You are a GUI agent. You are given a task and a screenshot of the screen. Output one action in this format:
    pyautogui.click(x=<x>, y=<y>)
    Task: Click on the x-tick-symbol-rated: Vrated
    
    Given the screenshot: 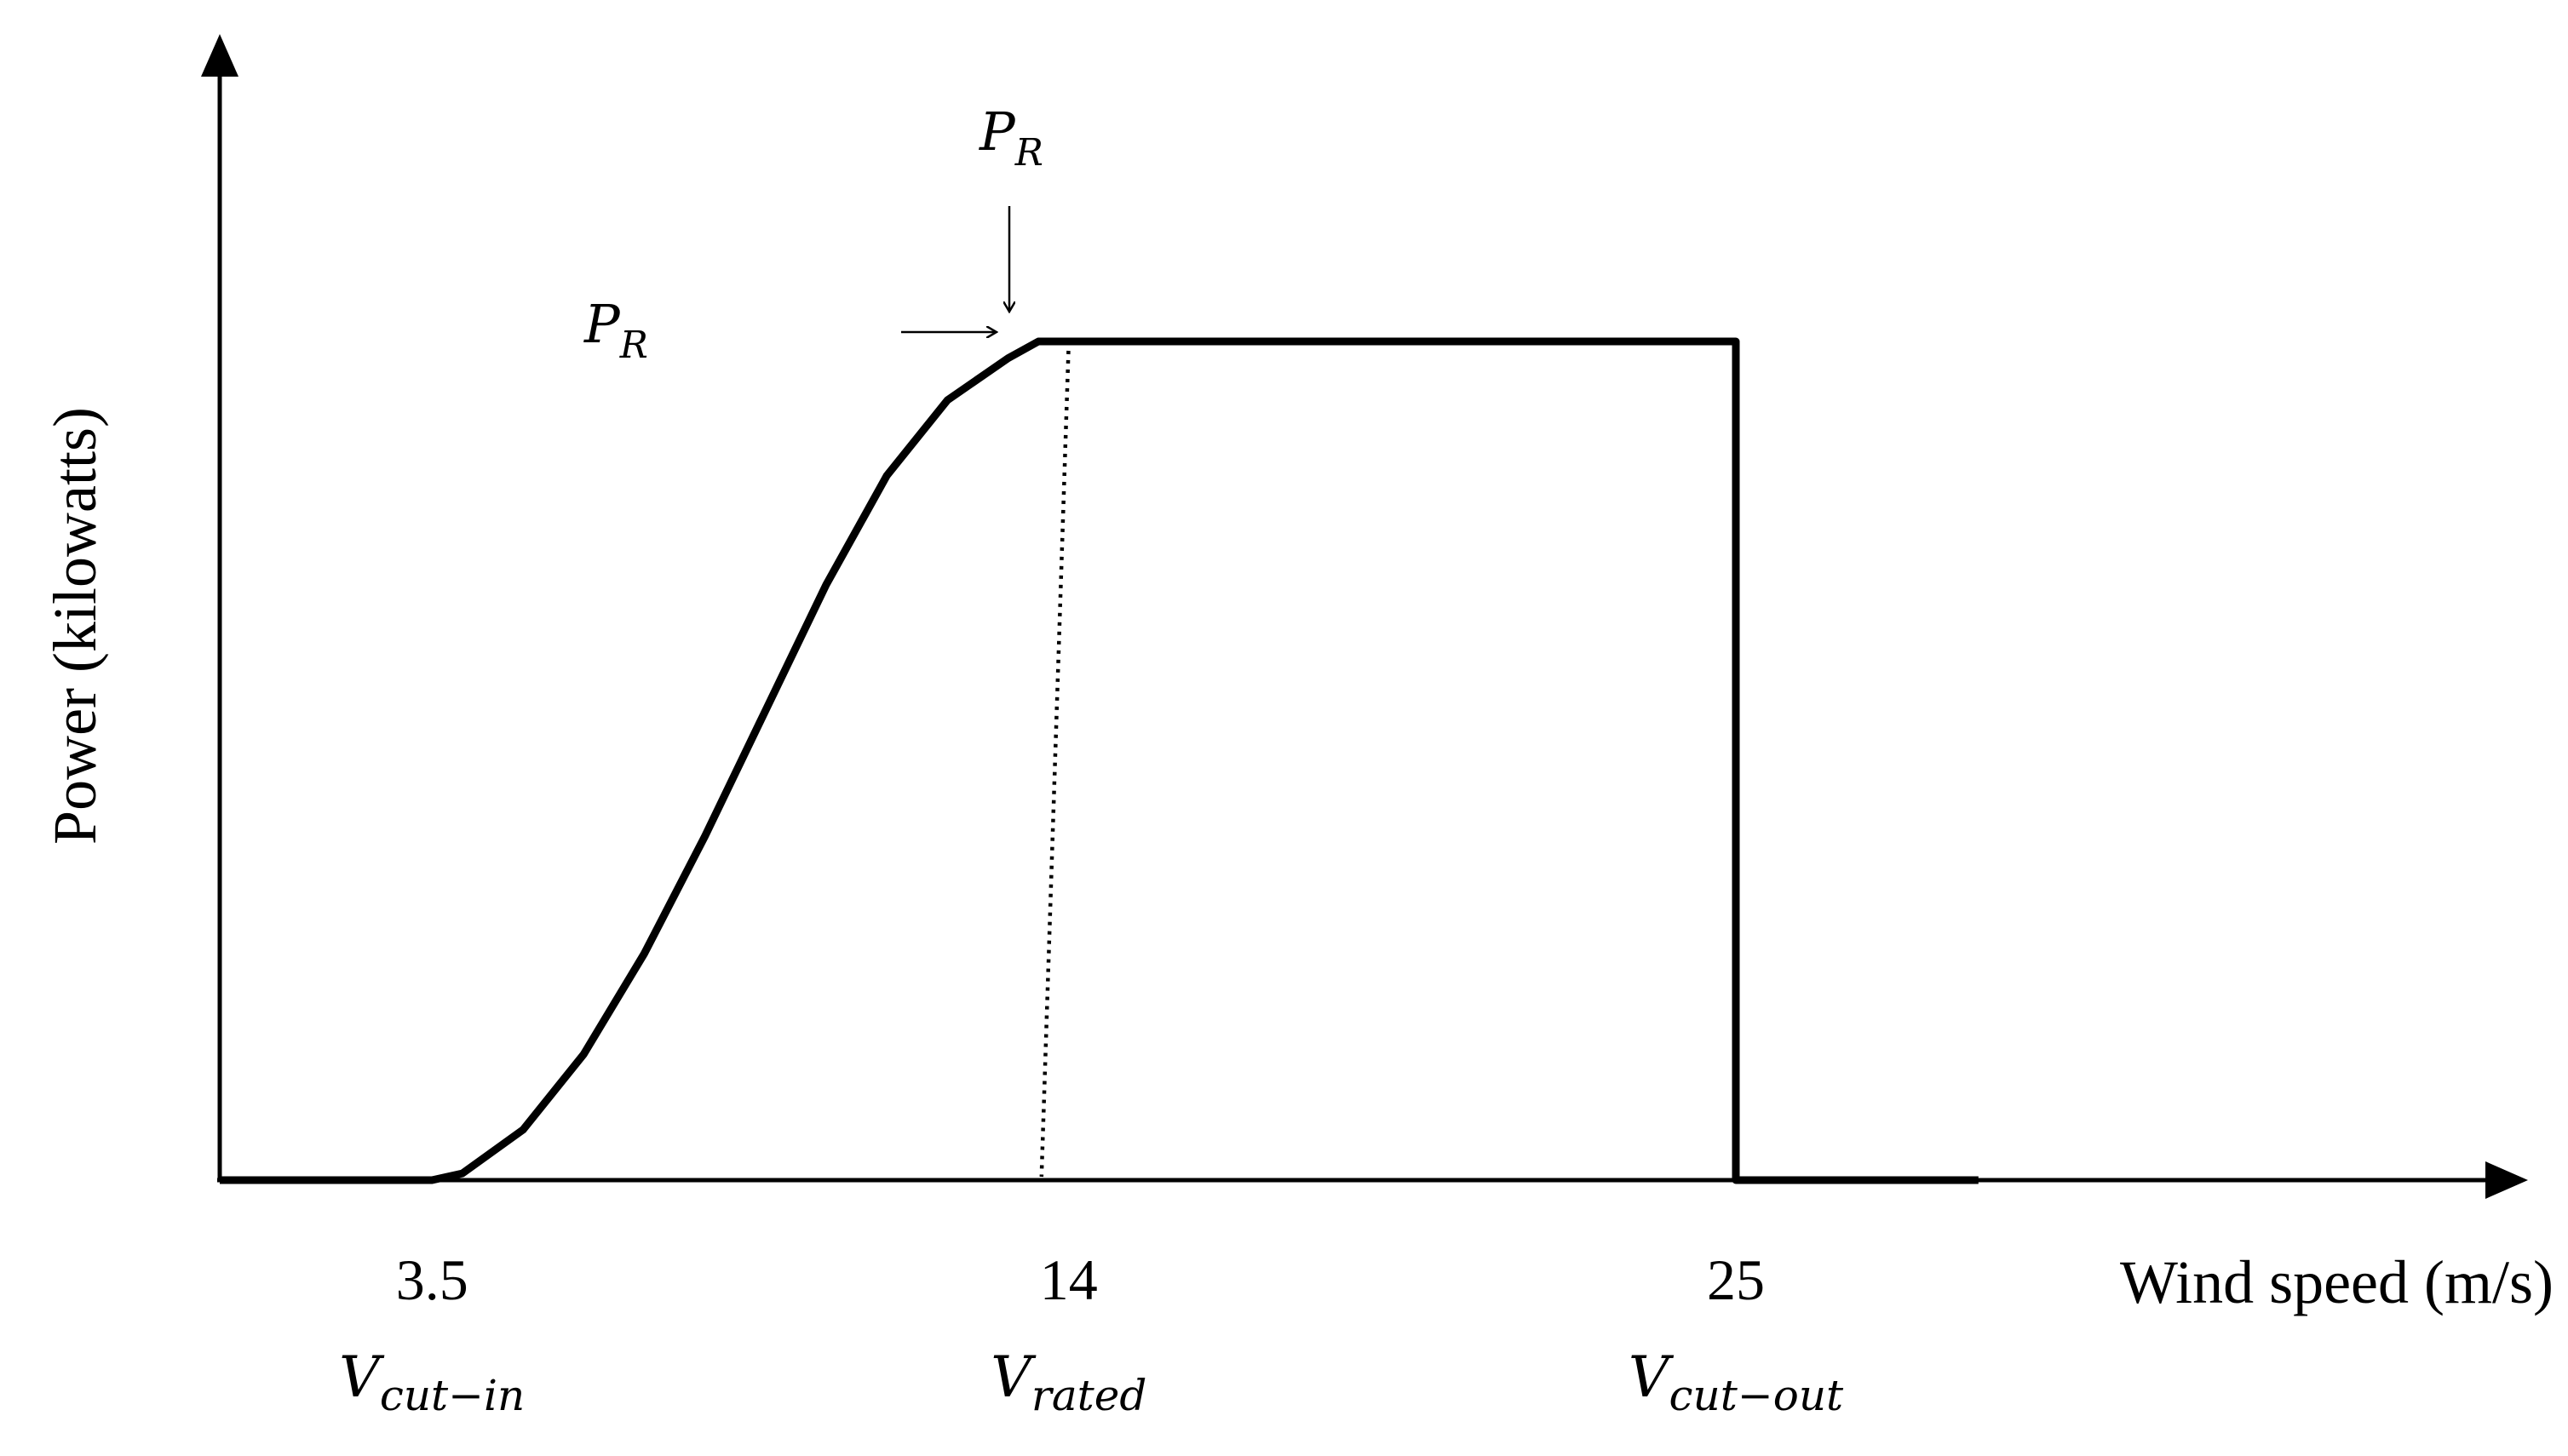 What is the action you would take?
    pyautogui.click(x=1068, y=1382)
    